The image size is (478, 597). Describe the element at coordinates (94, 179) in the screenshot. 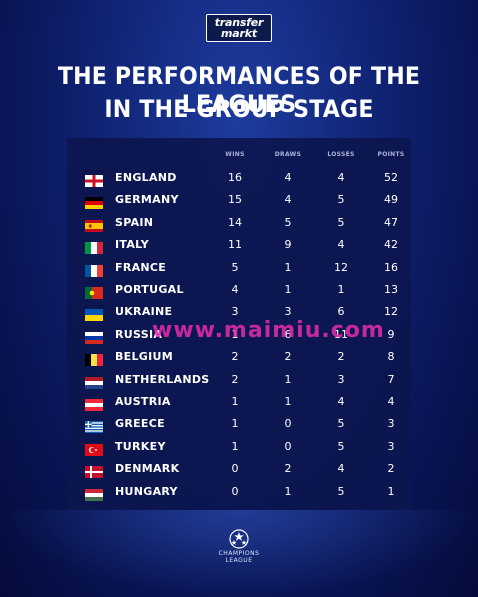

I see `england-flag-icon` at that location.